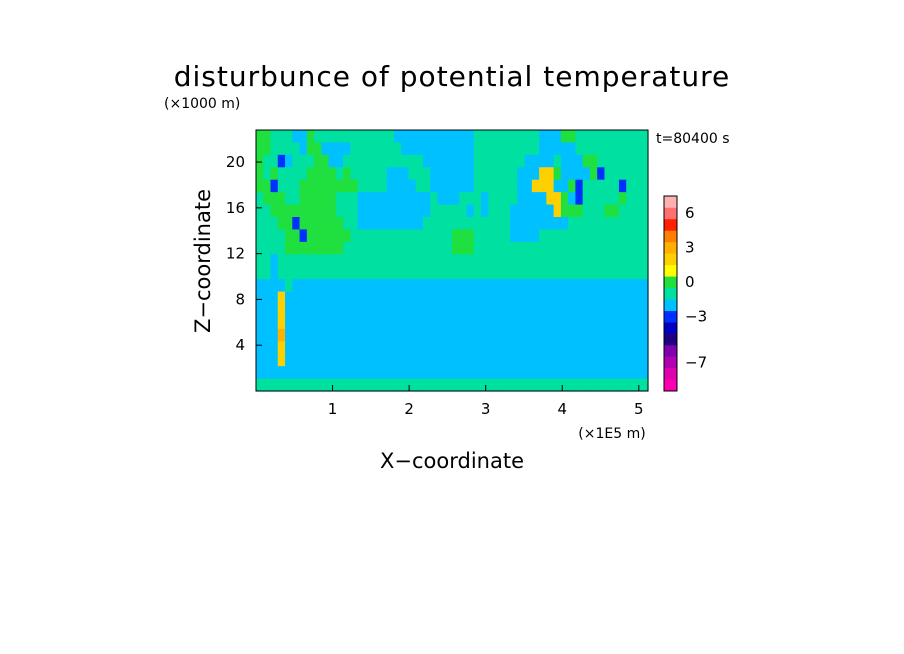 The image size is (904, 654). I want to click on y-tick-label: 16, so click(235, 208).